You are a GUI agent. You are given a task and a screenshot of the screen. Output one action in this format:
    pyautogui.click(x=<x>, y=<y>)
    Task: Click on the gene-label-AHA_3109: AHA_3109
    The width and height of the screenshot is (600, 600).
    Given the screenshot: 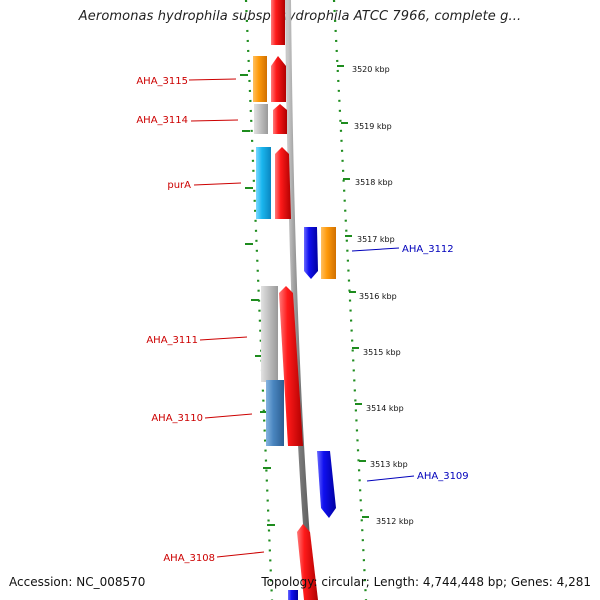 What is the action you would take?
    pyautogui.click(x=443, y=476)
    